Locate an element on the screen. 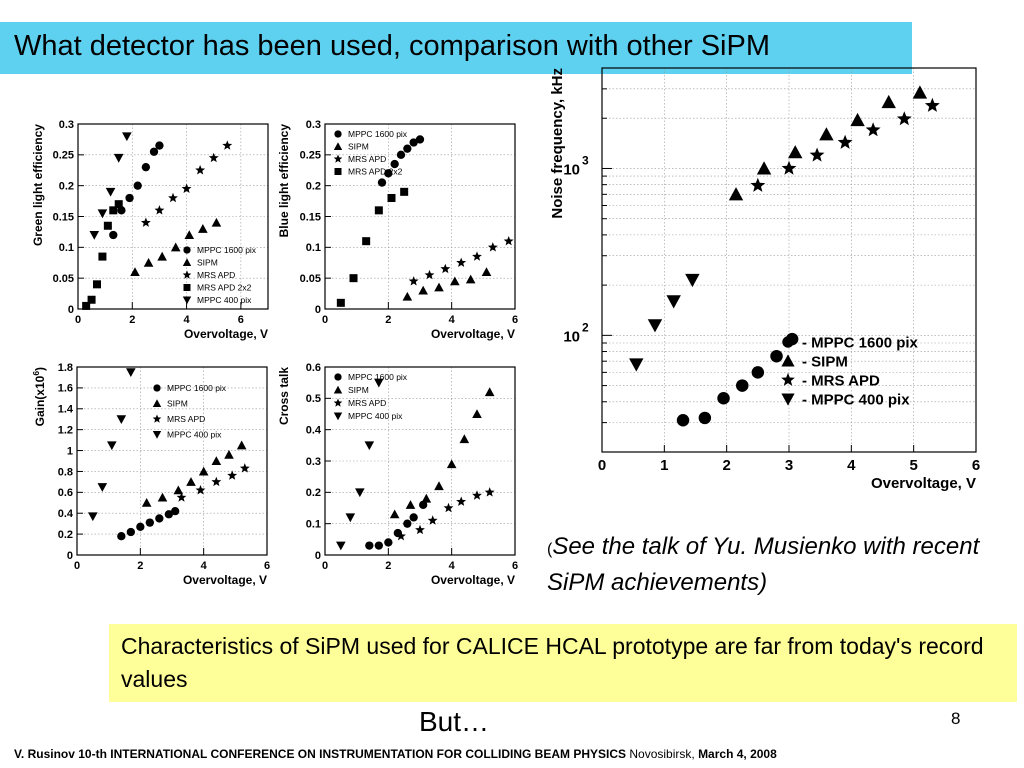  y-tick-label: 0.05 is located at coordinates (63, 279).